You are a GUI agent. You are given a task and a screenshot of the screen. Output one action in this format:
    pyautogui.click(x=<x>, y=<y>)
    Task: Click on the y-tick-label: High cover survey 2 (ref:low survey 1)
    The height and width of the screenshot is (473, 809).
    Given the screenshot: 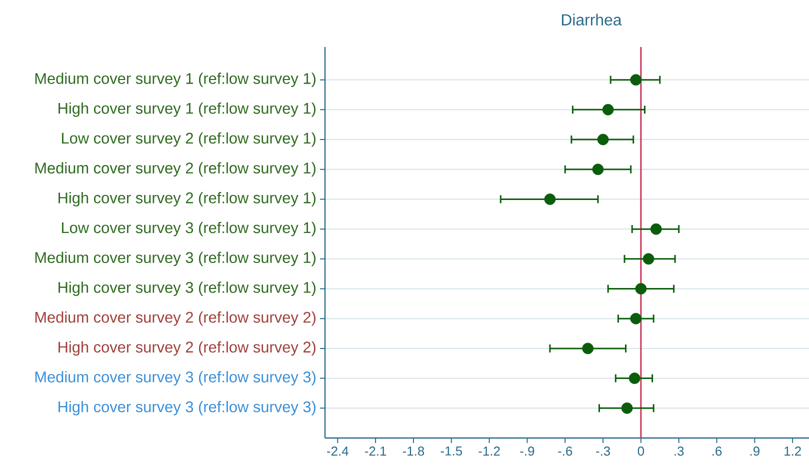 What is the action you would take?
    pyautogui.click(x=187, y=199)
    